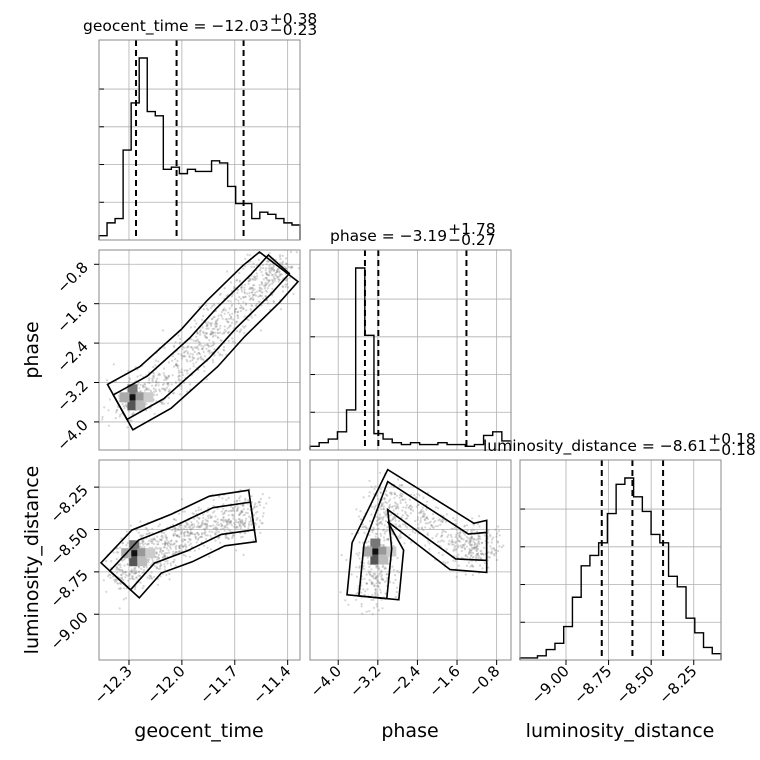 Image resolution: width=760 pixels, height=760 pixels. I want to click on hist-panel-phase, so click(410, 350).